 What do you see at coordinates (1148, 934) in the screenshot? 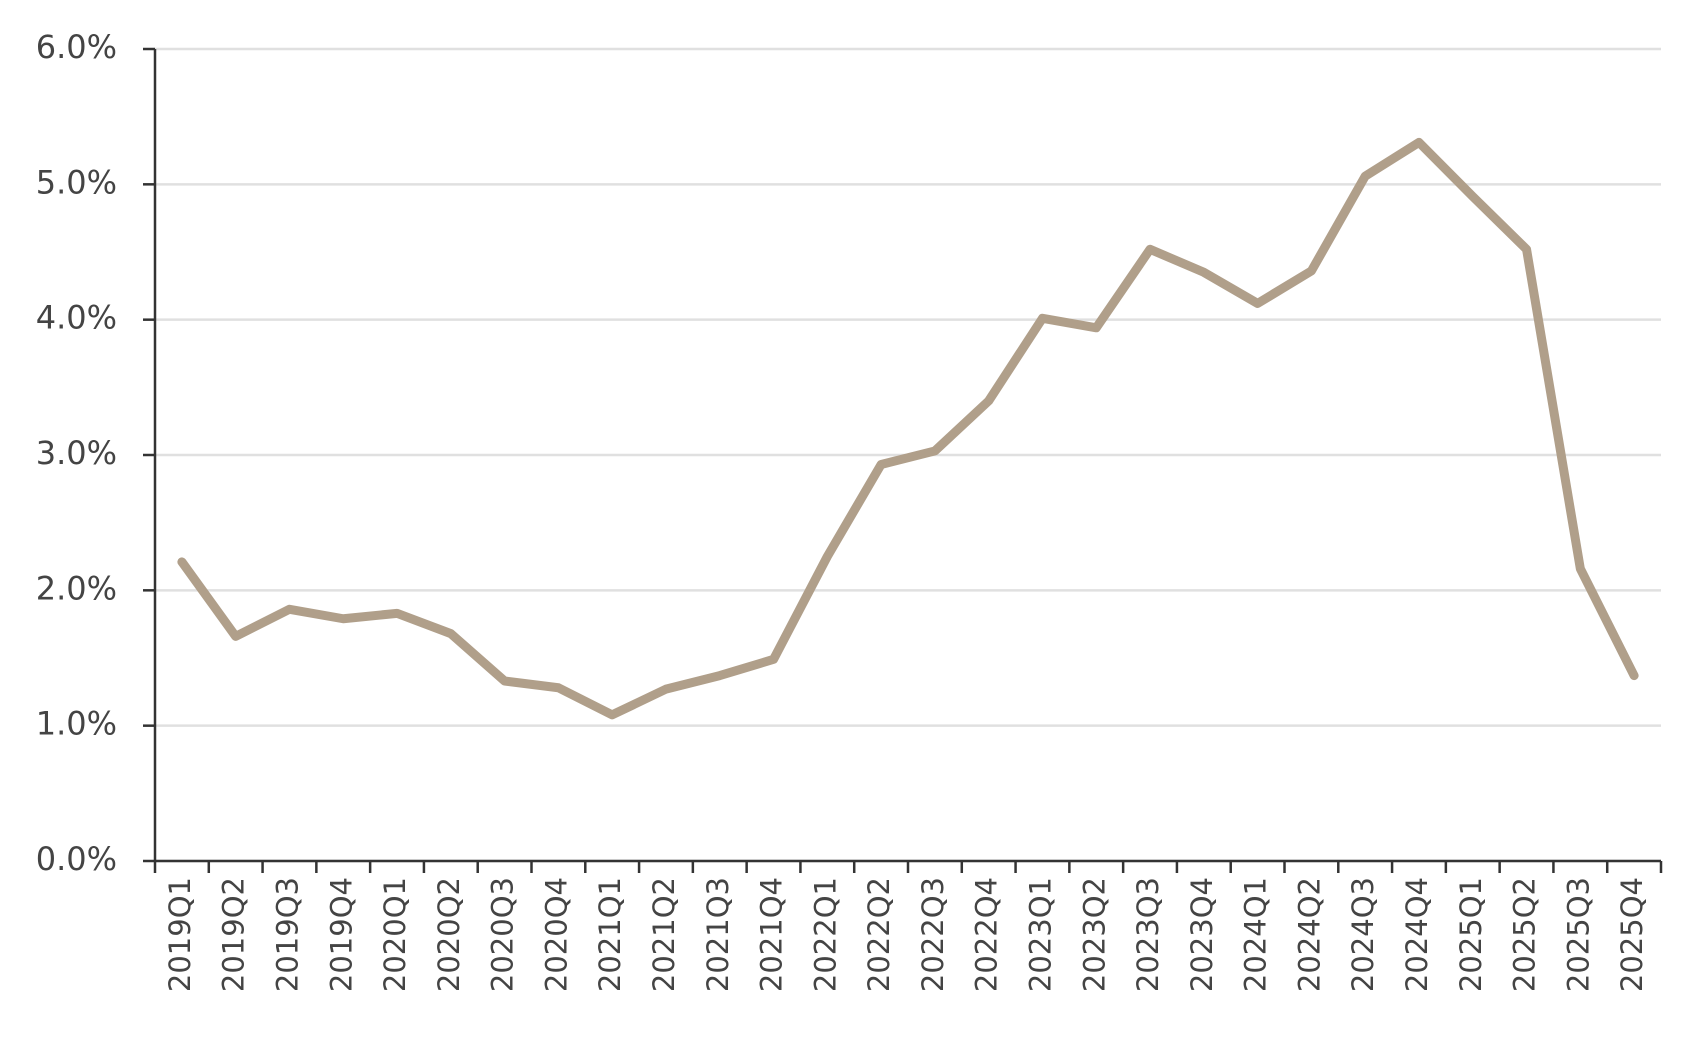
I see `x-tick-label: 2023Q3` at bounding box center [1148, 934].